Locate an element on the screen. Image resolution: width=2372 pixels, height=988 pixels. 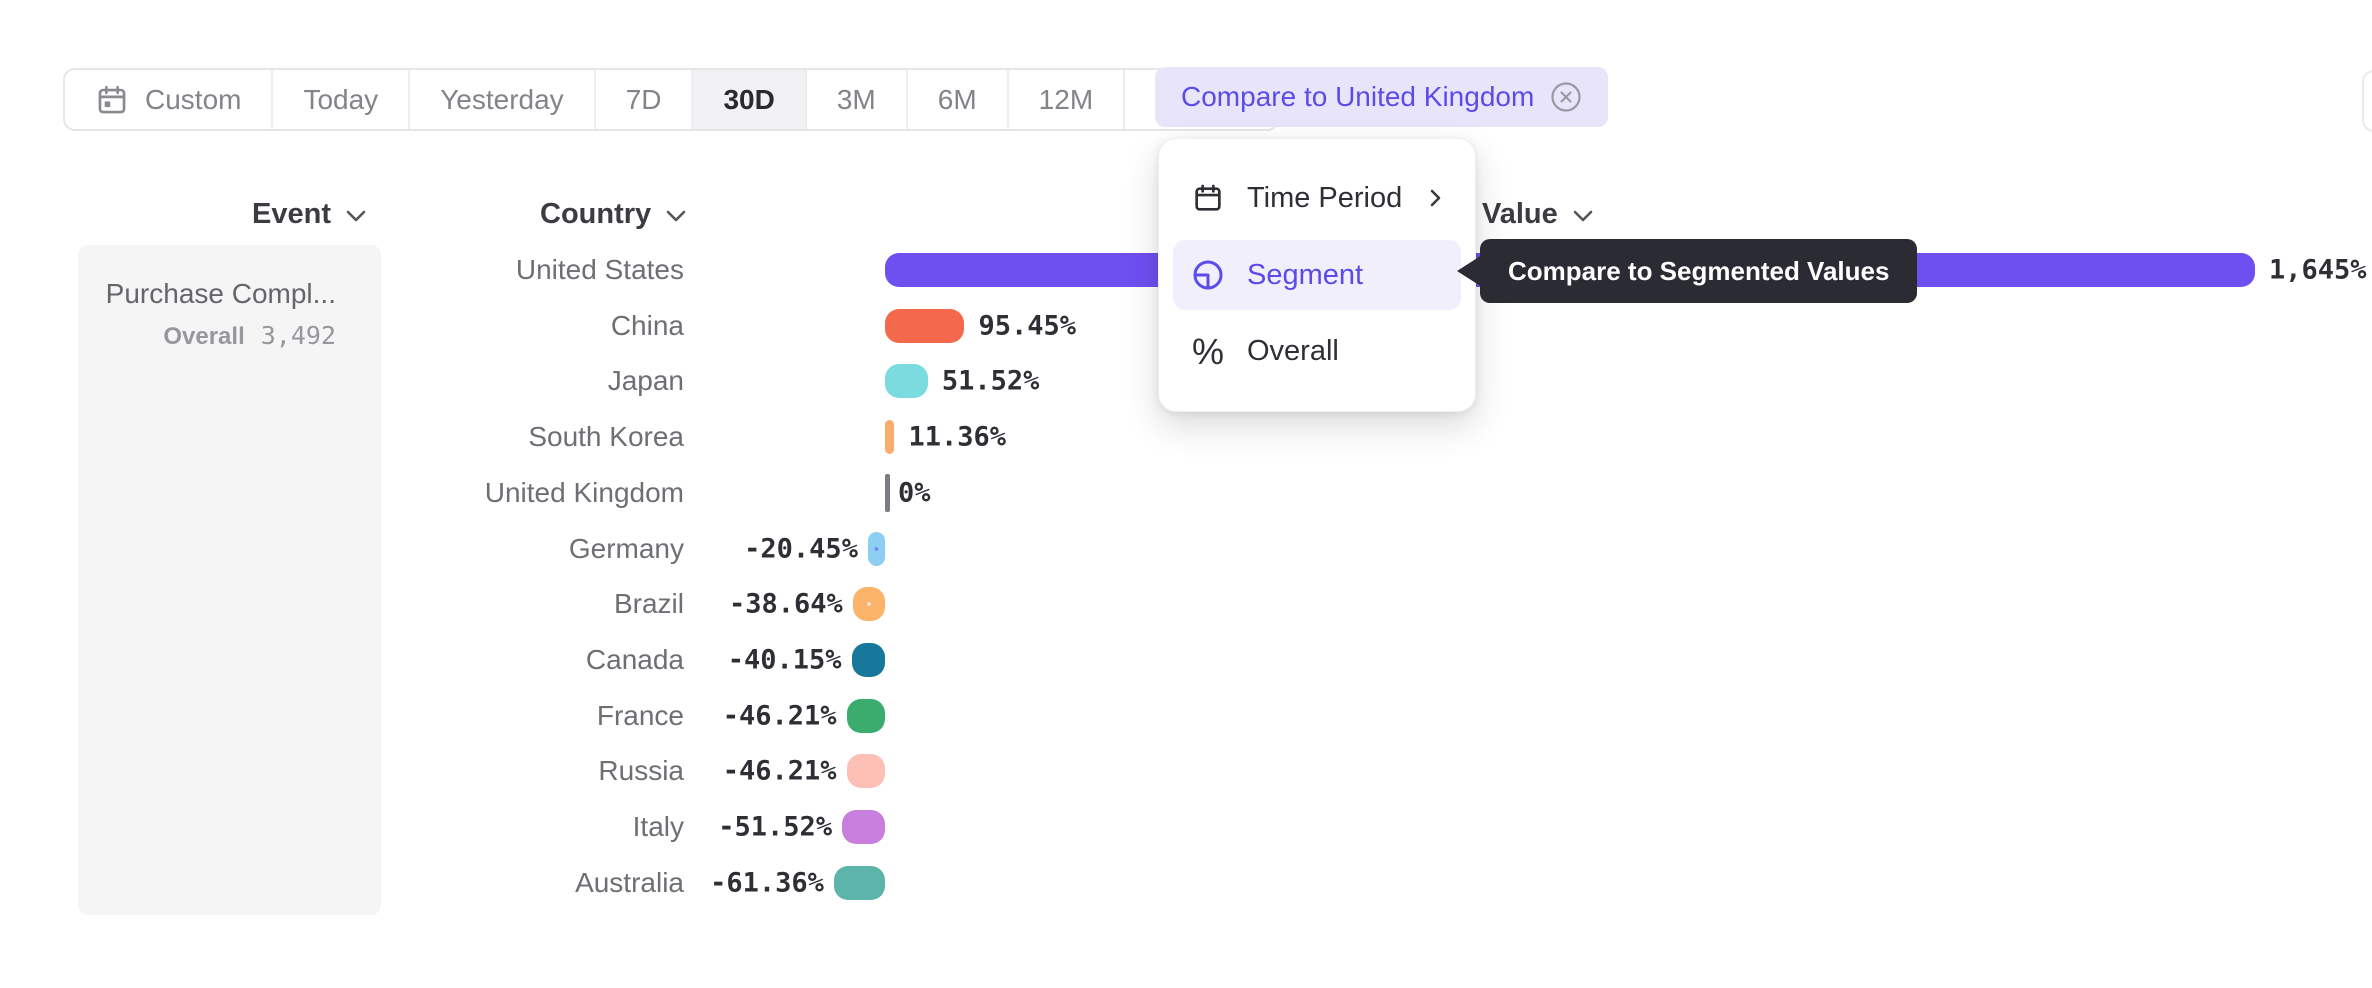
tooltip-text: Compare to Segmented Values is located at coordinates (1699, 270).